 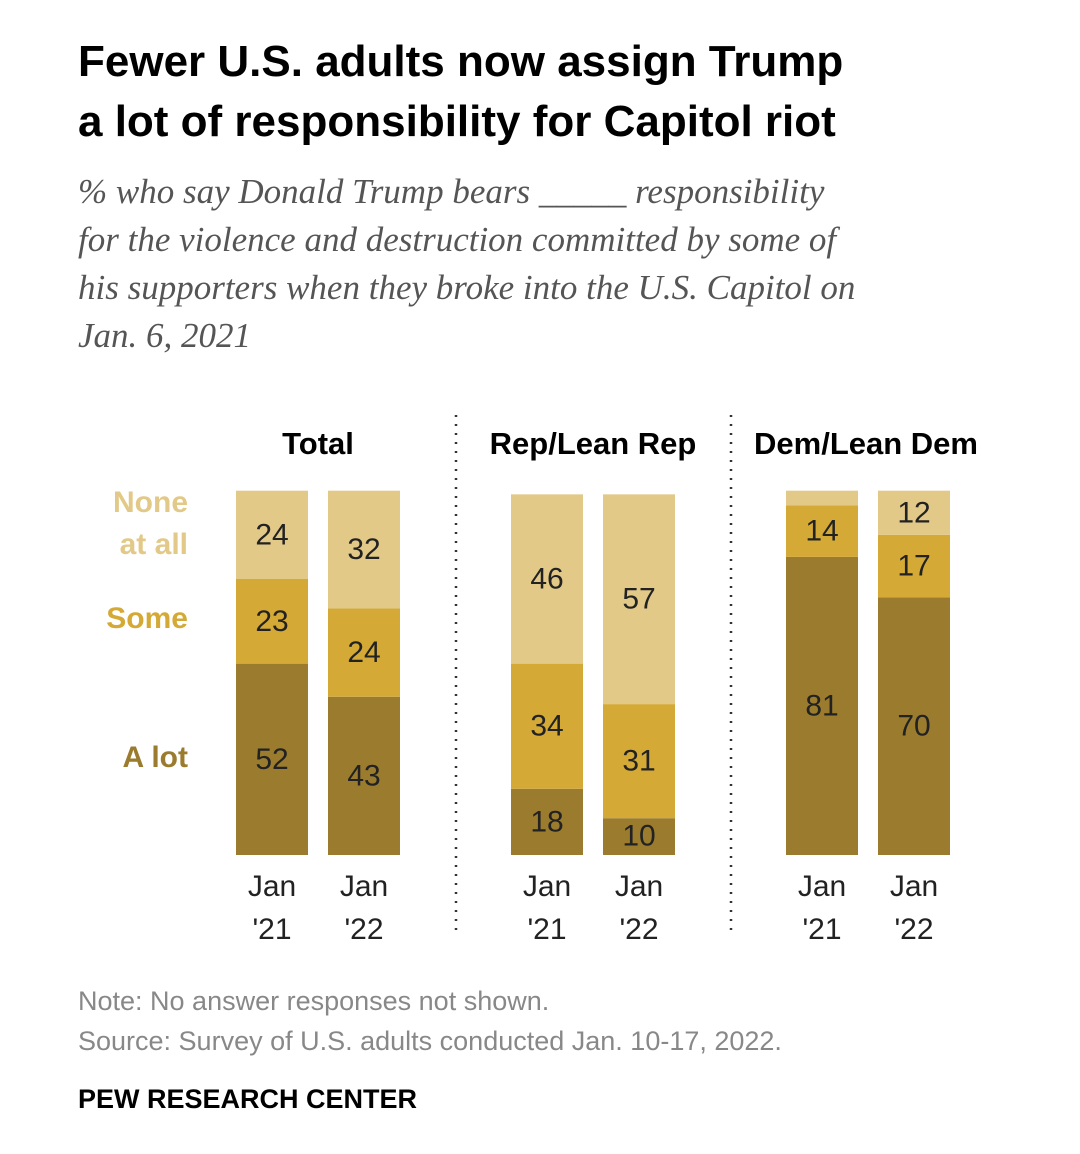 I want to click on data-label: 17, so click(x=913, y=566).